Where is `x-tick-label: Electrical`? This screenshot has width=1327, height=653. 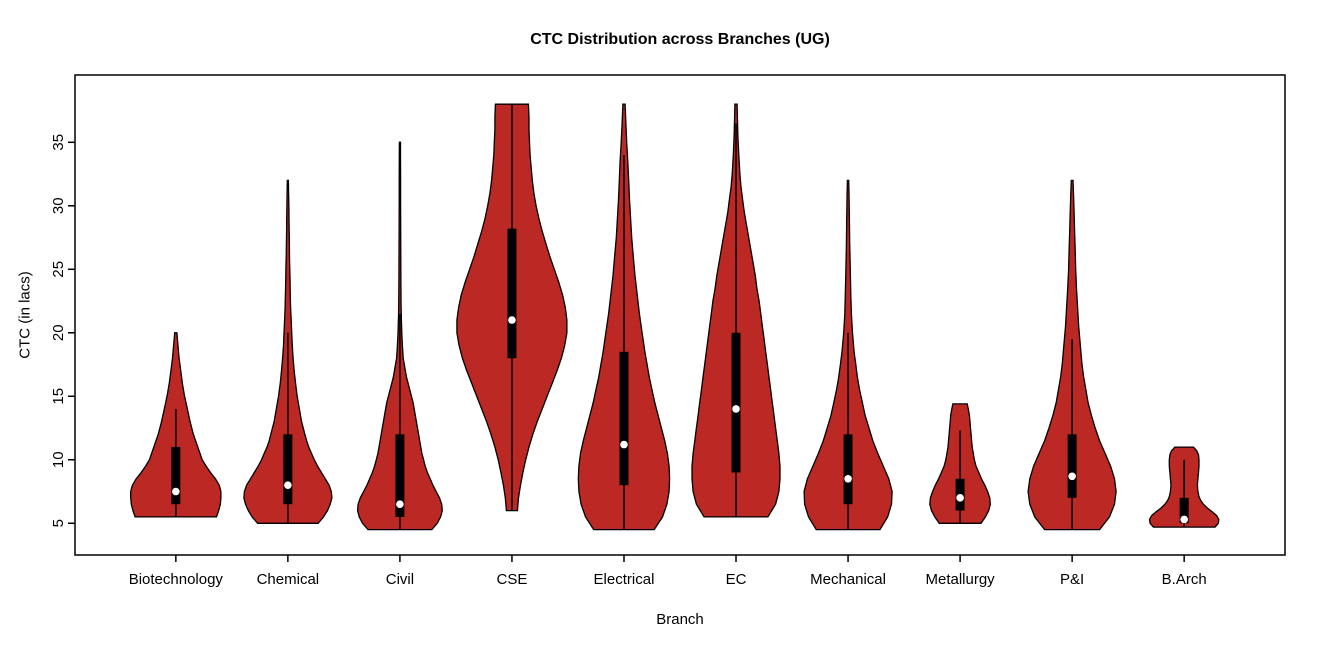
x-tick-label: Electrical is located at coordinates (624, 579).